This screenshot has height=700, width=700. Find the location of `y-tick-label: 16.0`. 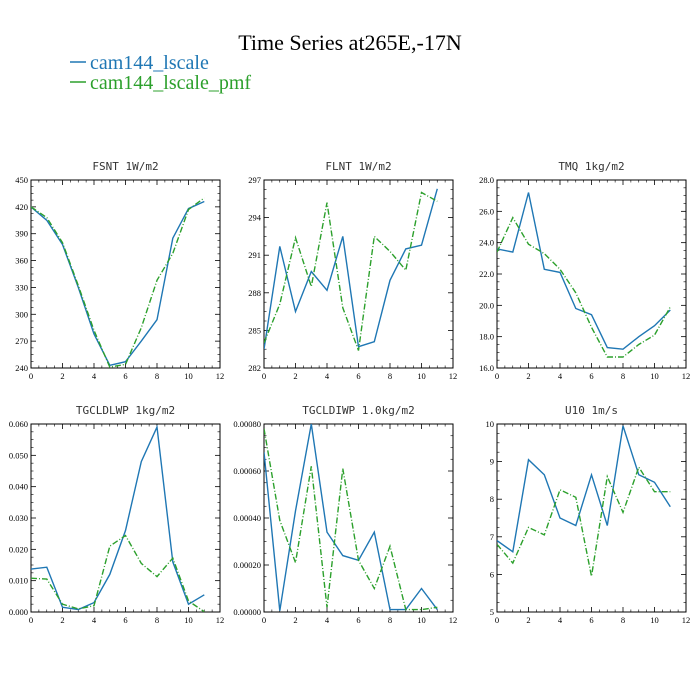

y-tick-label: 16.0 is located at coordinates (486, 368).